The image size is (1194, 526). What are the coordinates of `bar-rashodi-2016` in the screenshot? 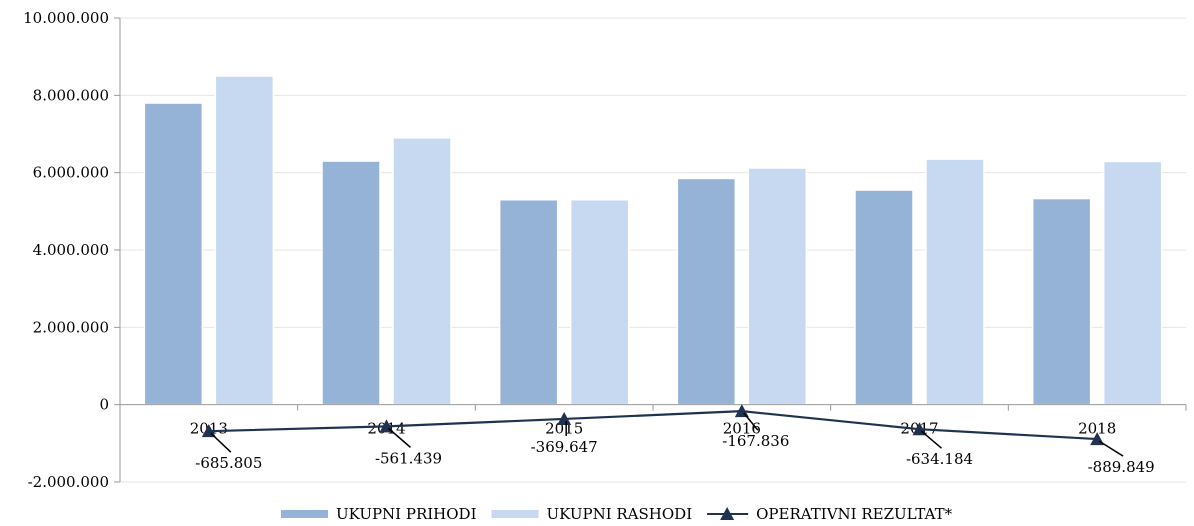 It's located at (777, 286).